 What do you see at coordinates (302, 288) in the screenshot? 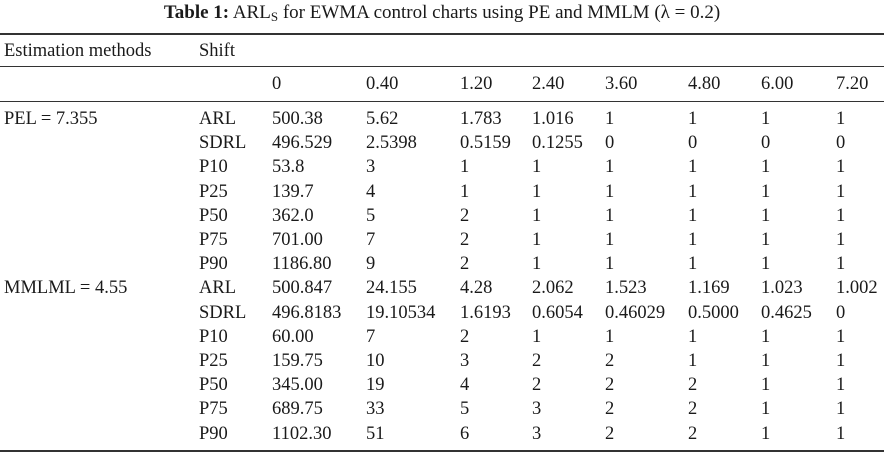
I see `table-cell: 500.847` at bounding box center [302, 288].